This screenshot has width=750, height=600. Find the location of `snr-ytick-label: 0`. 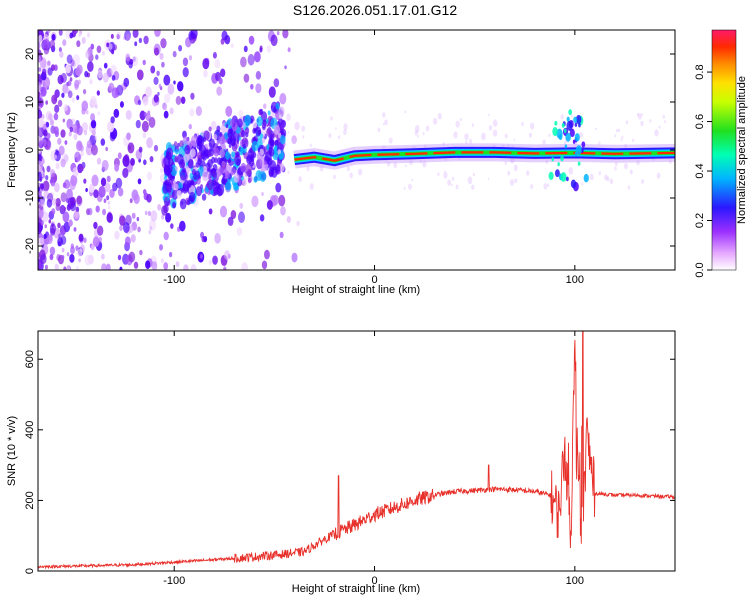

snr-ytick-label: 0 is located at coordinates (30, 571).